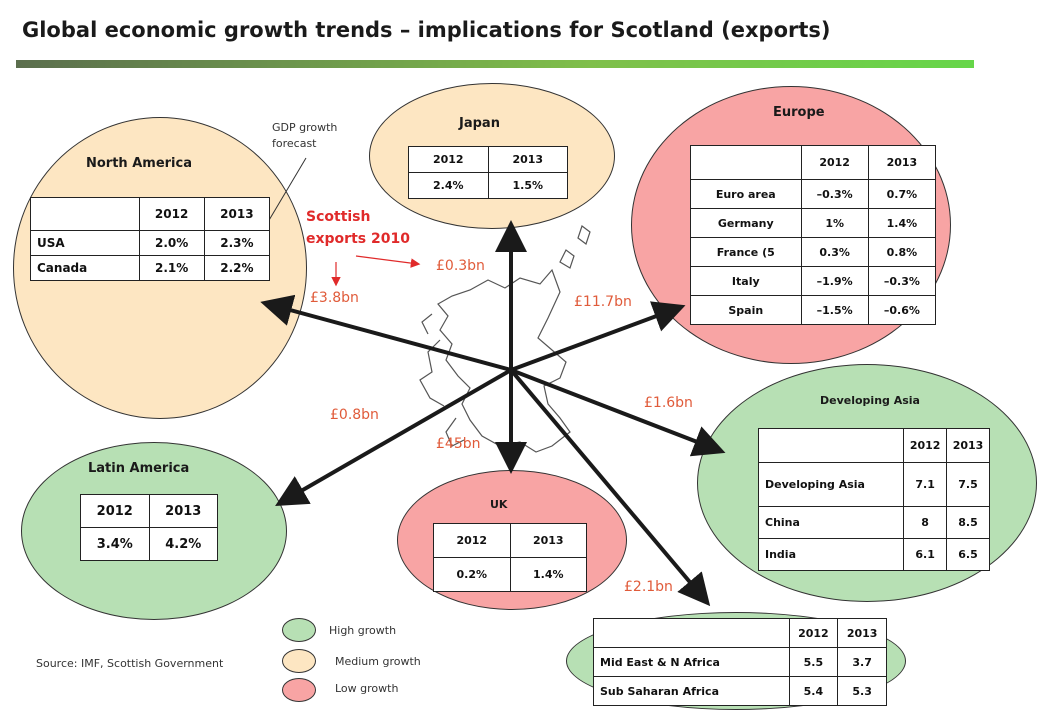 This screenshot has width=1040, height=720. I want to click on table-cell: 2.3%, so click(237, 243).